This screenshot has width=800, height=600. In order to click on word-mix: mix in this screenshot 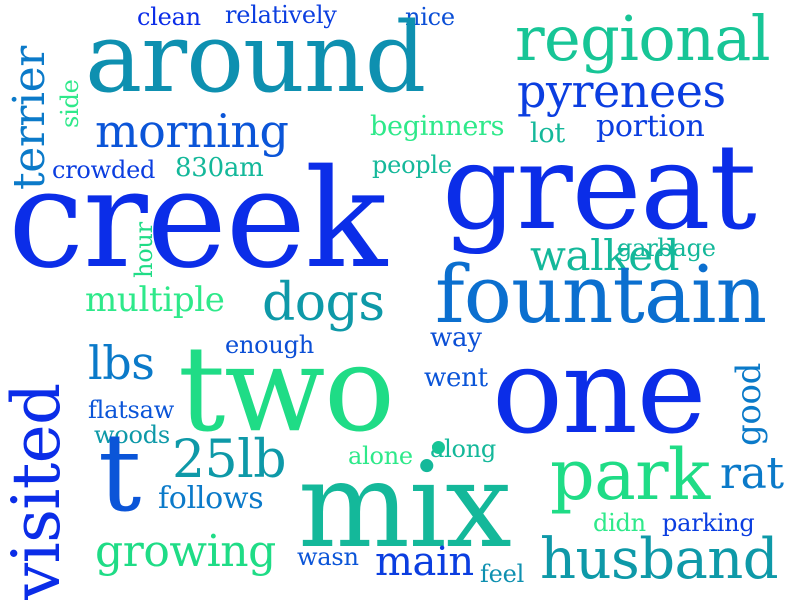, I will do `click(405, 505)`.